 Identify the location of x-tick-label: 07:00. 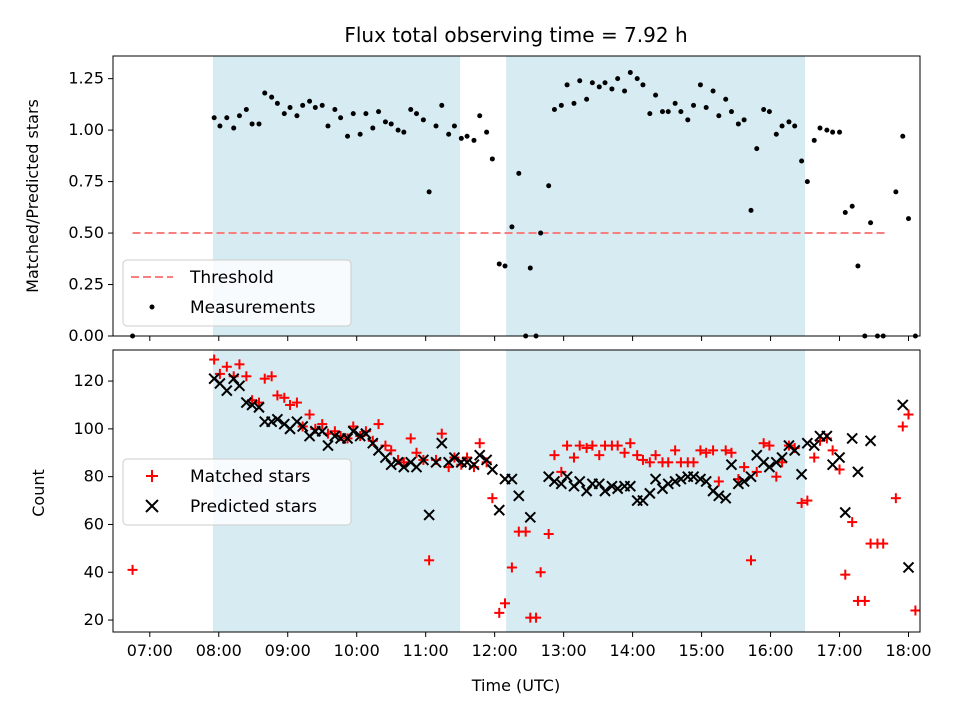
(150, 650).